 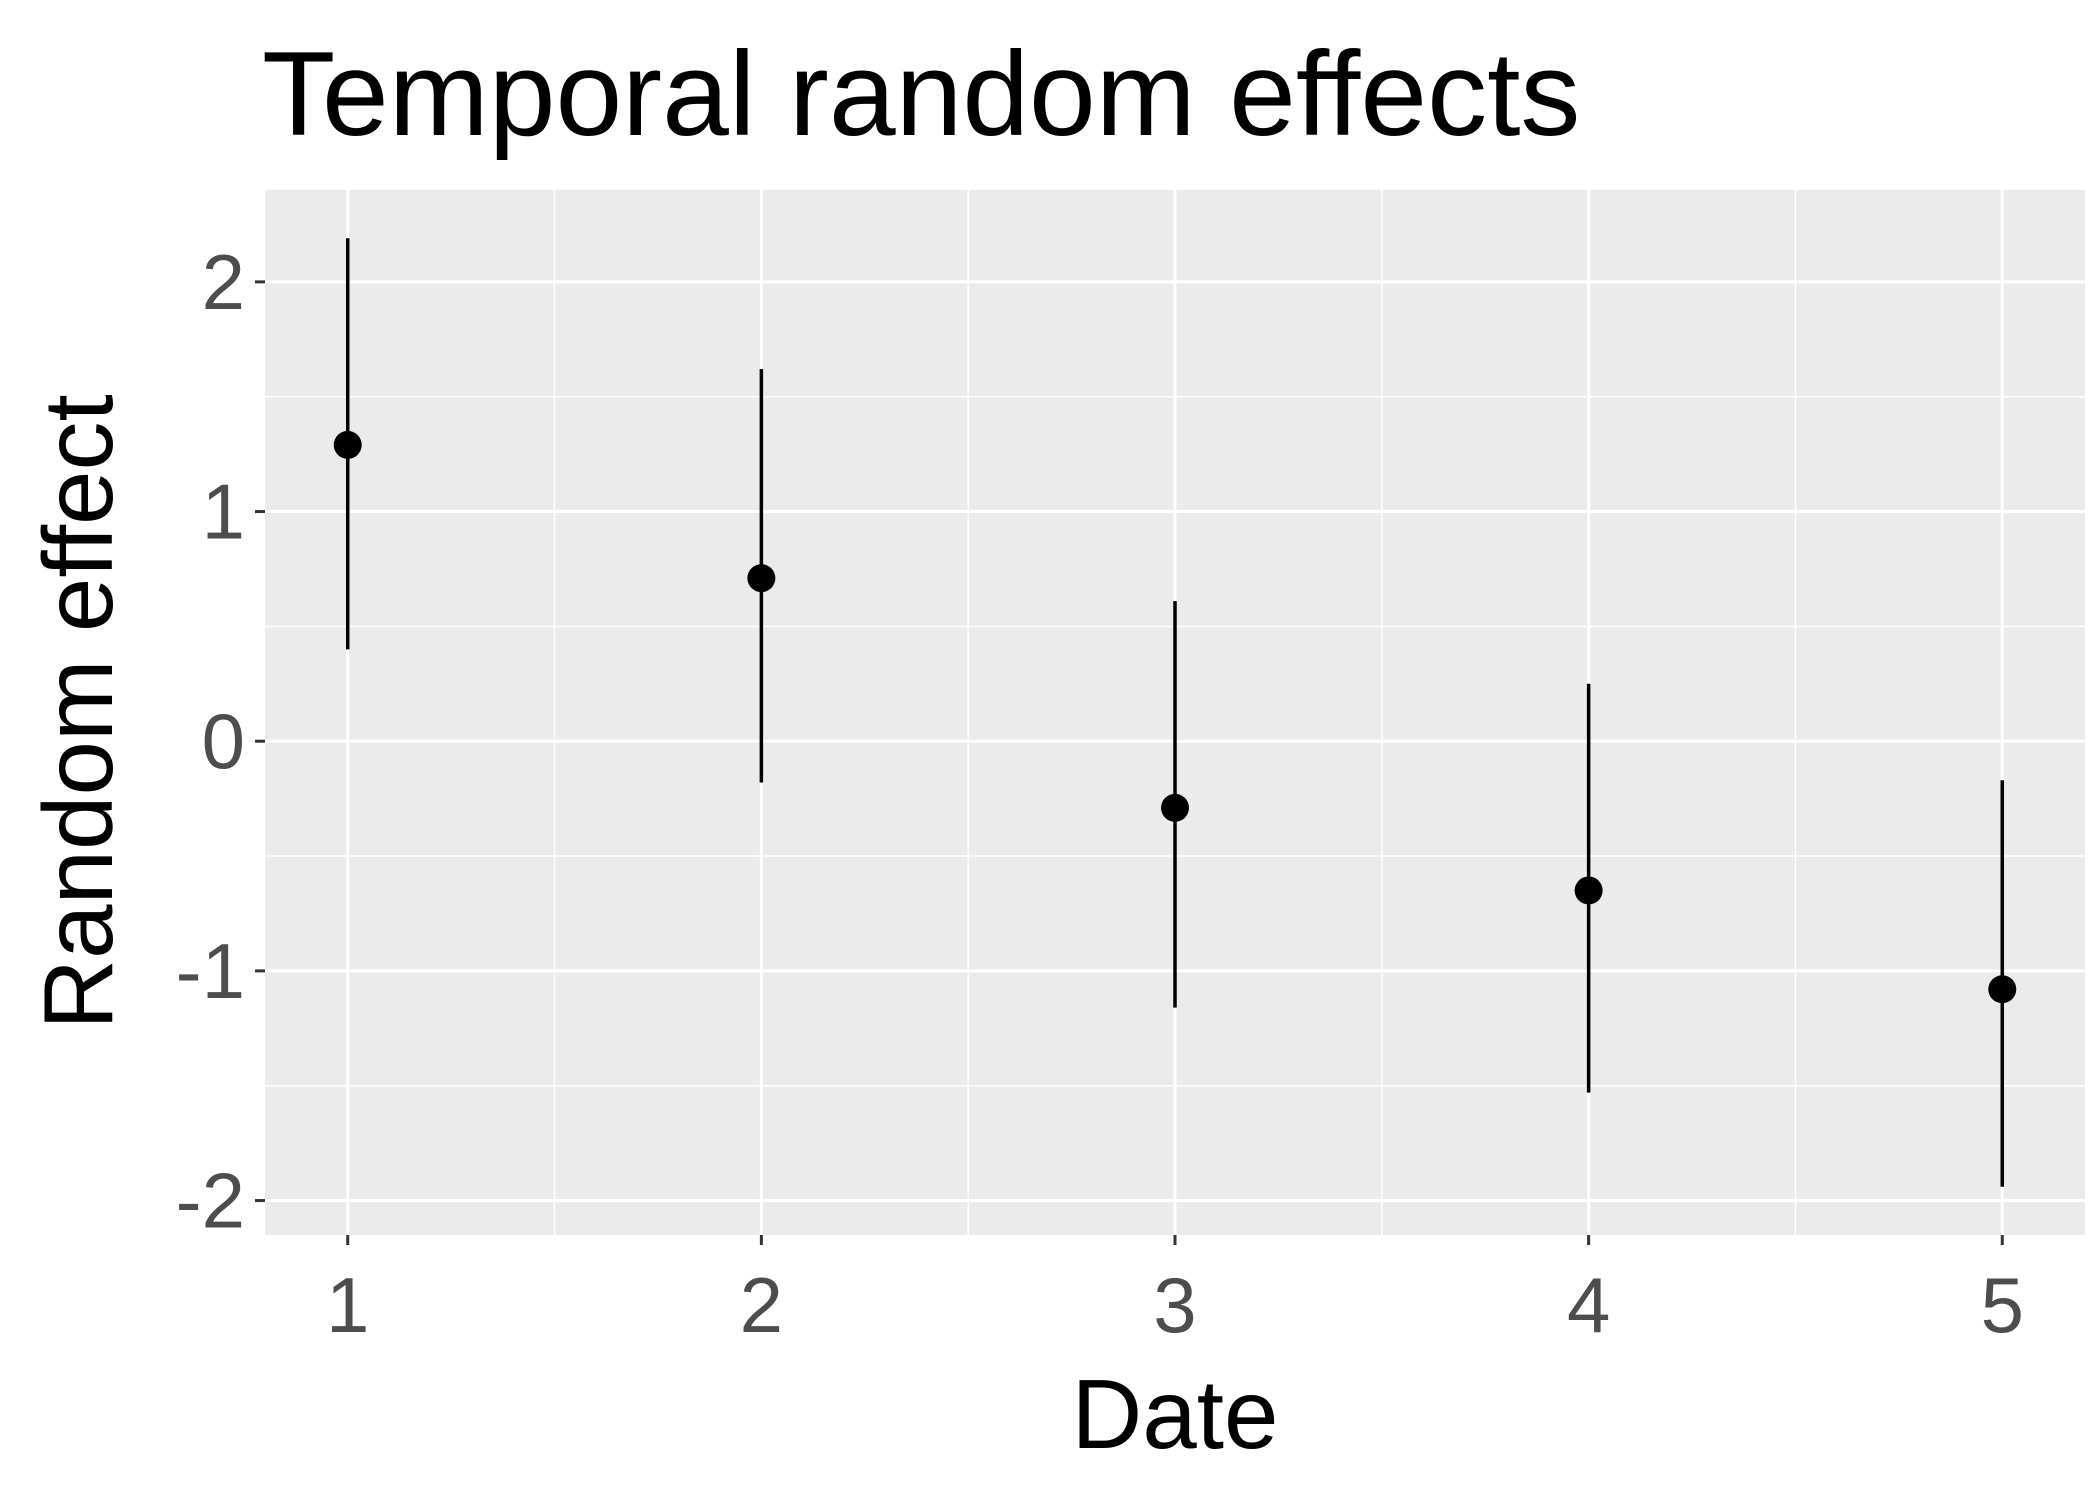 What do you see at coordinates (210, 971) in the screenshot?
I see `y-tick-label: -1` at bounding box center [210, 971].